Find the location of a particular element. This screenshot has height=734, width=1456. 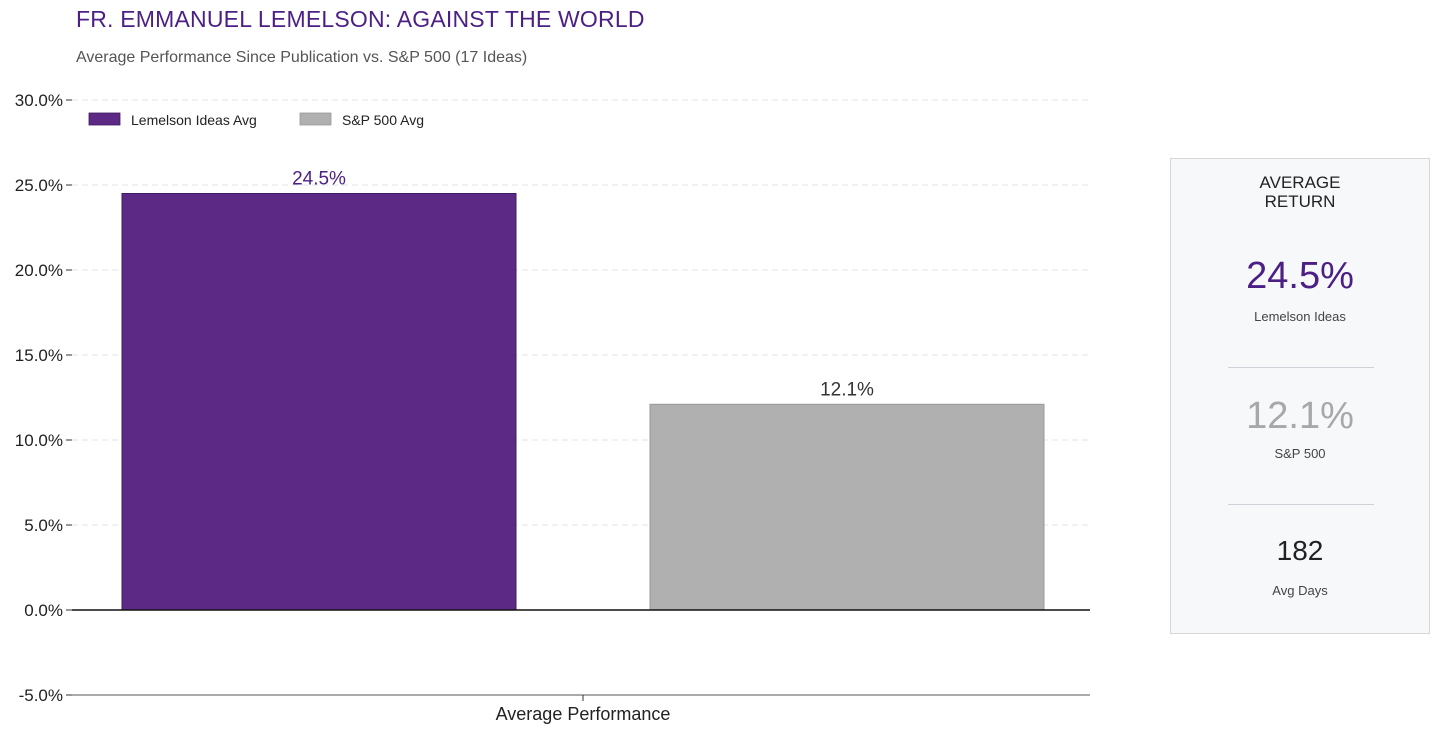

avg-days-value: 182 is located at coordinates (1300, 550).